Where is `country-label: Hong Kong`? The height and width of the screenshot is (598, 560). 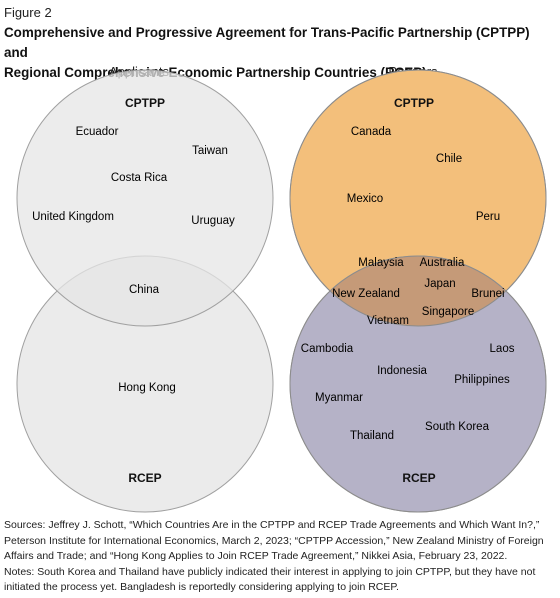
country-label: Hong Kong is located at coordinates (147, 388).